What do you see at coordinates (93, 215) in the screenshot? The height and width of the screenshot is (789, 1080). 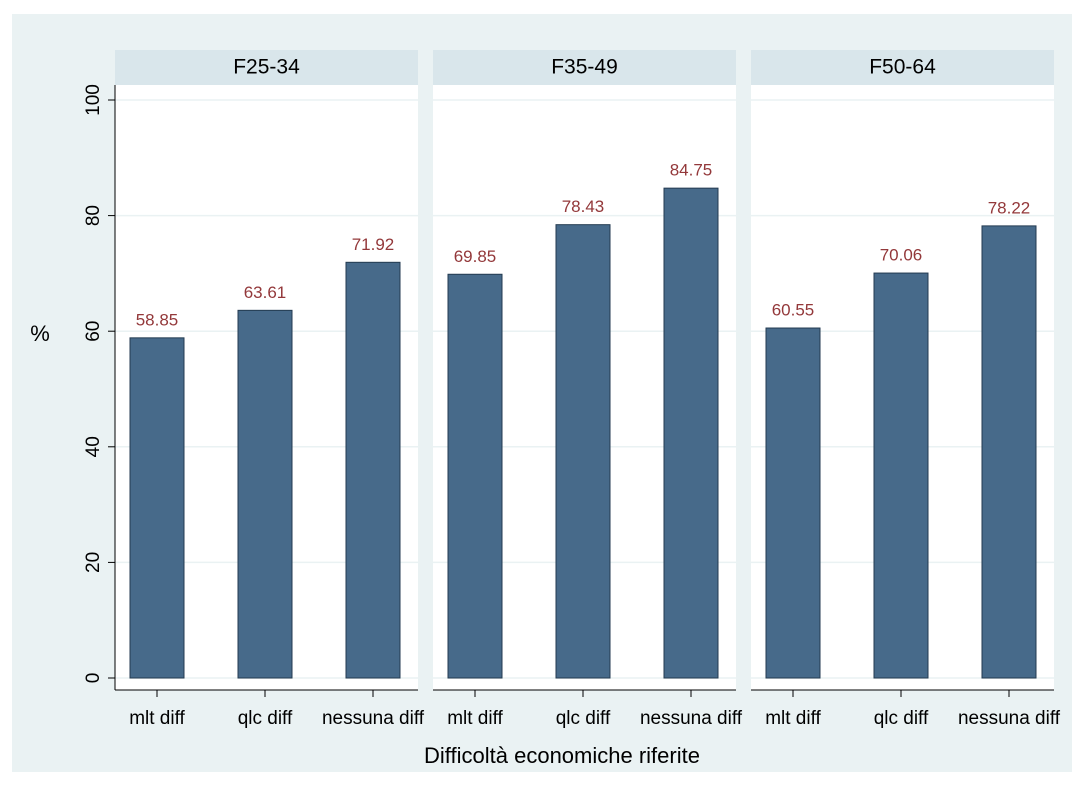 I see `y-tick-label: 80` at bounding box center [93, 215].